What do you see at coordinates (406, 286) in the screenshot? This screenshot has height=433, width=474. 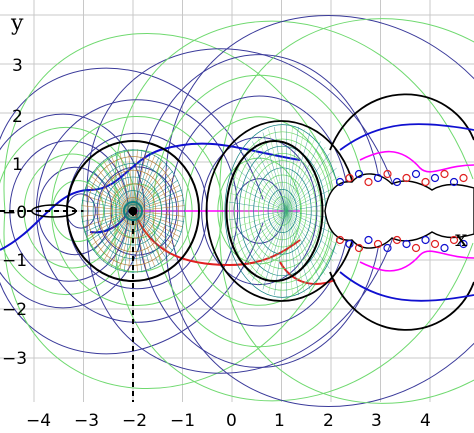 I see `blue-field-curve` at bounding box center [406, 286].